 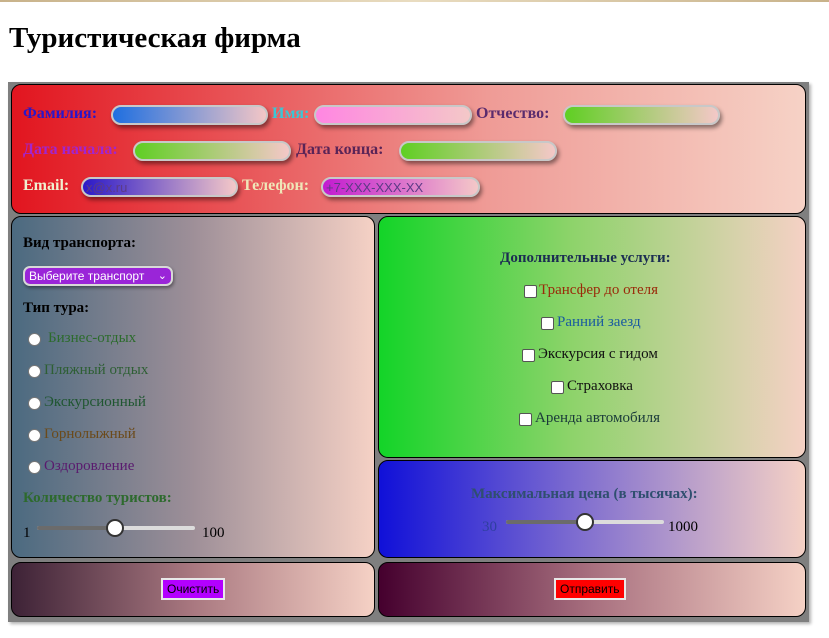 I want to click on phone-label: Телефон:, so click(x=276, y=185).